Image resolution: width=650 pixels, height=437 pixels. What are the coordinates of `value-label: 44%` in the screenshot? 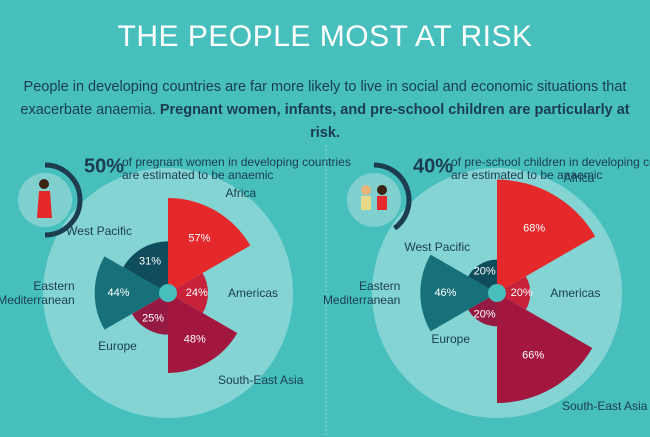 It's located at (119, 293).